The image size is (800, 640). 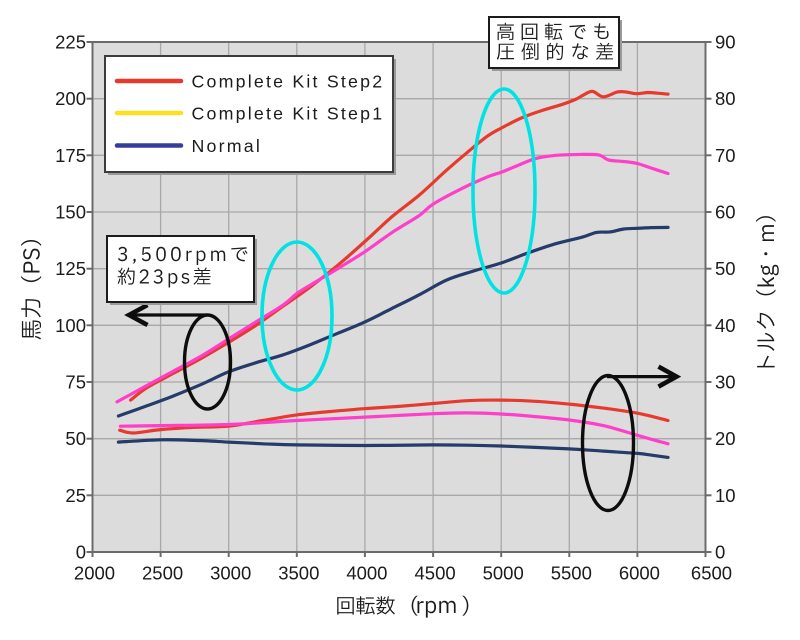 I want to click on svg-text: 3000, so click(x=230, y=573).